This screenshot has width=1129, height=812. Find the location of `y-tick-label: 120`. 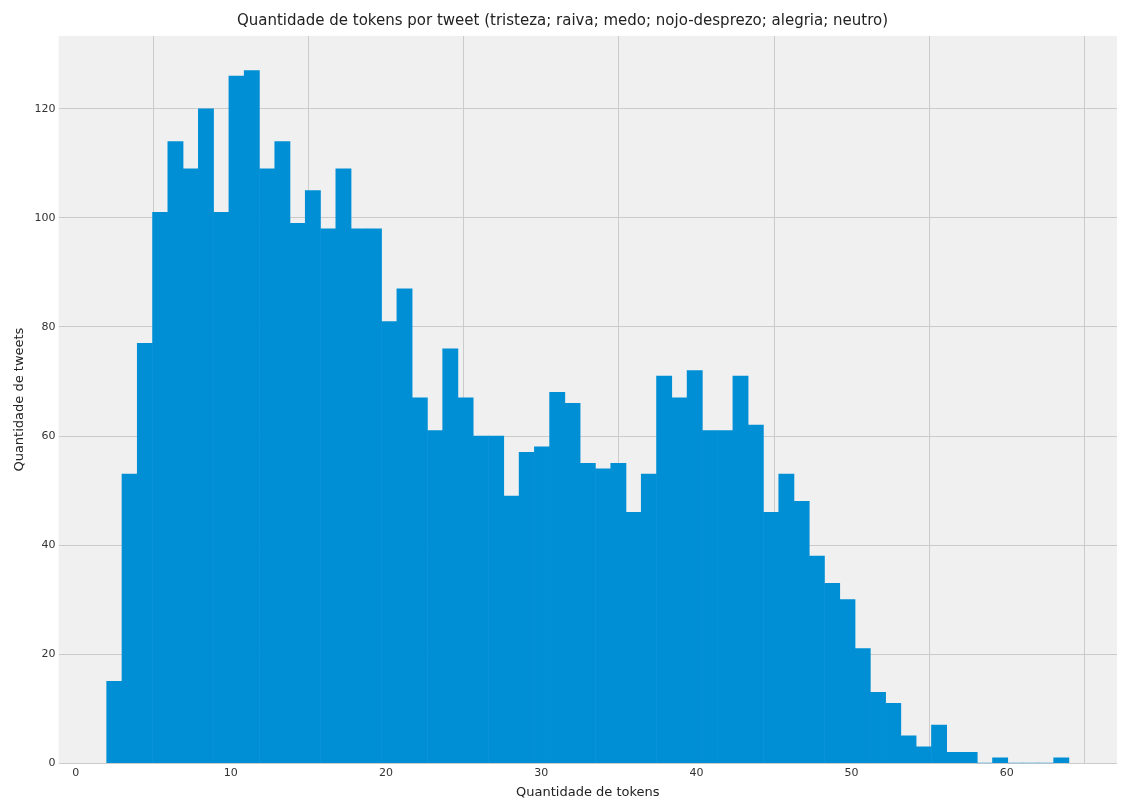

y-tick-label: 120 is located at coordinates (45, 108).